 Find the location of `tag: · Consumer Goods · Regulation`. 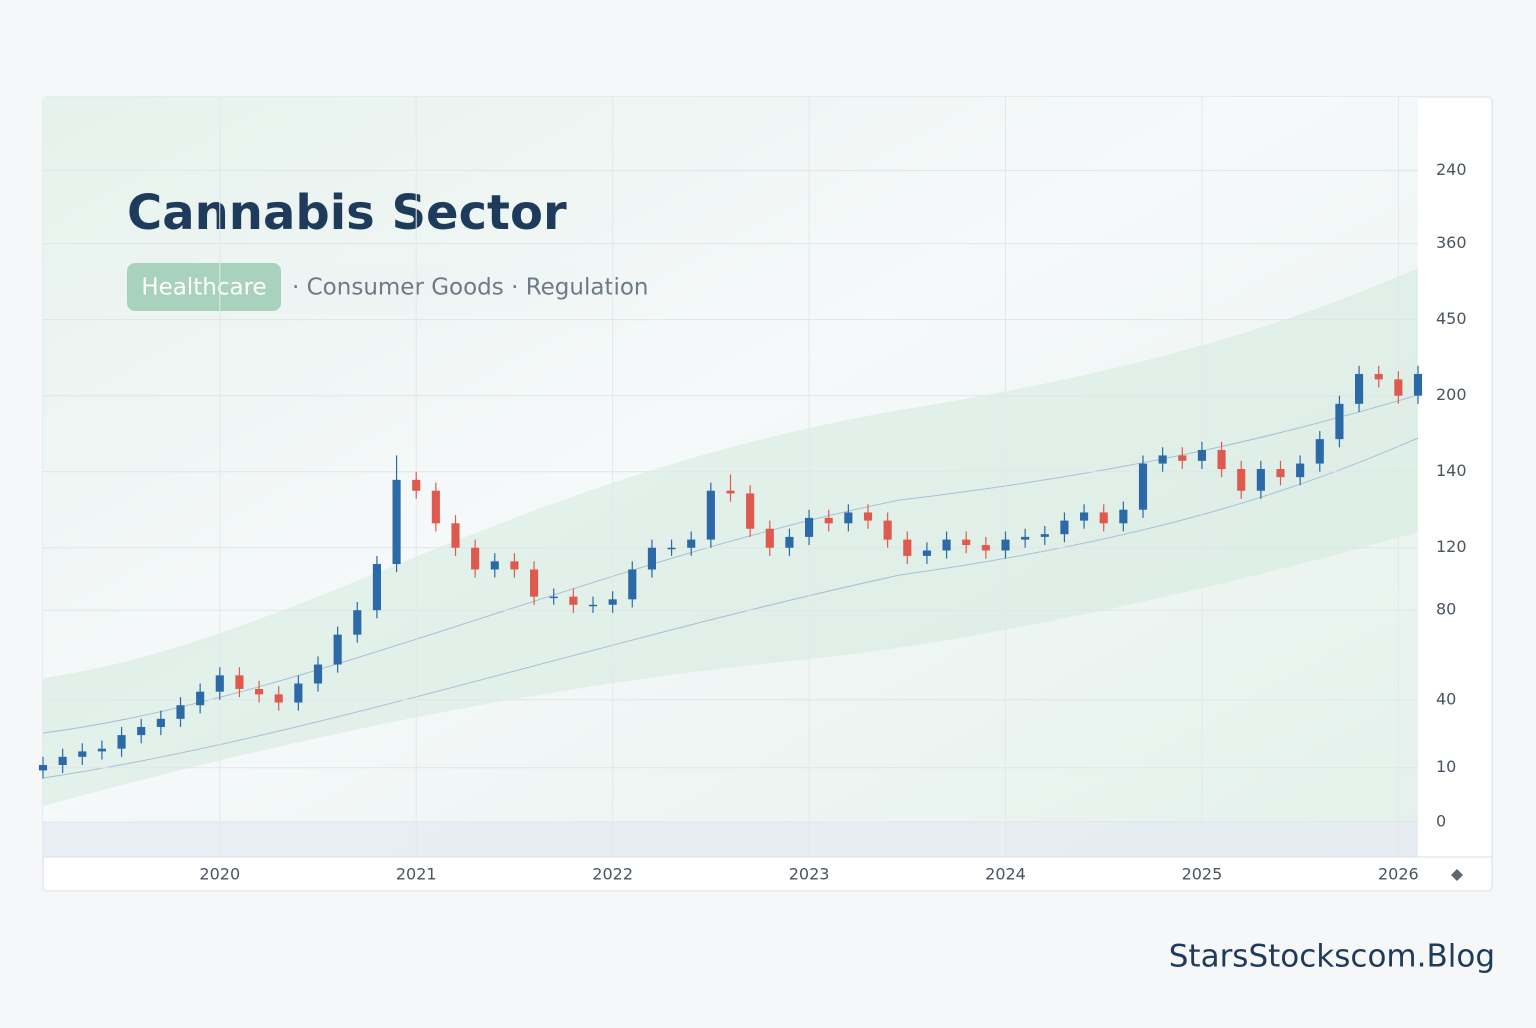

tag: · Consumer Goods · Regulation is located at coordinates (470, 288).